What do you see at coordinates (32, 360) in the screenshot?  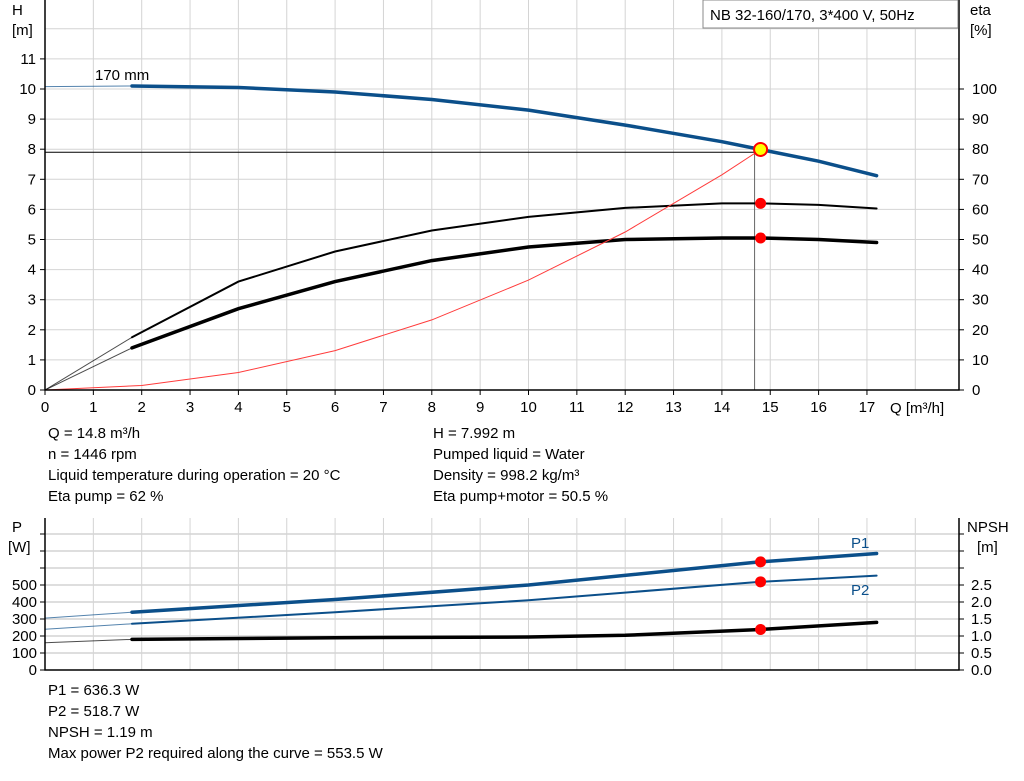 I see `h-tick-label: 1` at bounding box center [32, 360].